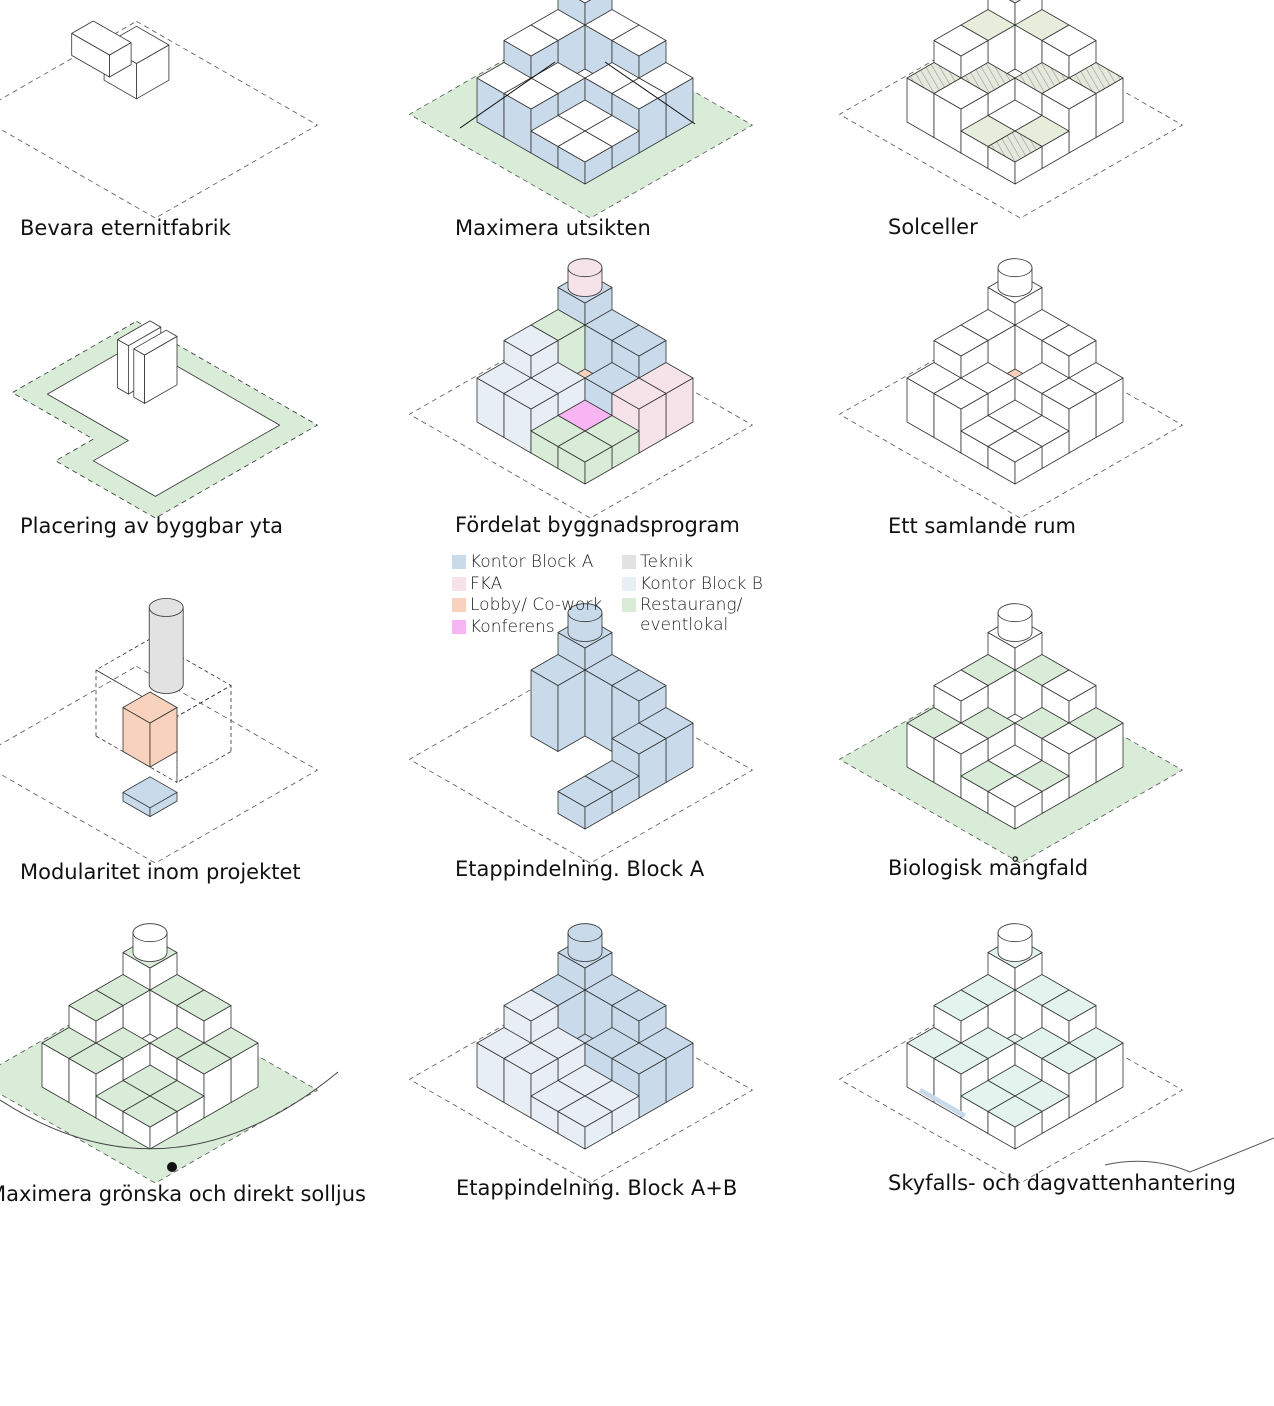 Image resolution: width=1274 pixels, height=1406 pixels. Describe the element at coordinates (553, 228) in the screenshot. I see `caption: Maximera utsikten` at that location.